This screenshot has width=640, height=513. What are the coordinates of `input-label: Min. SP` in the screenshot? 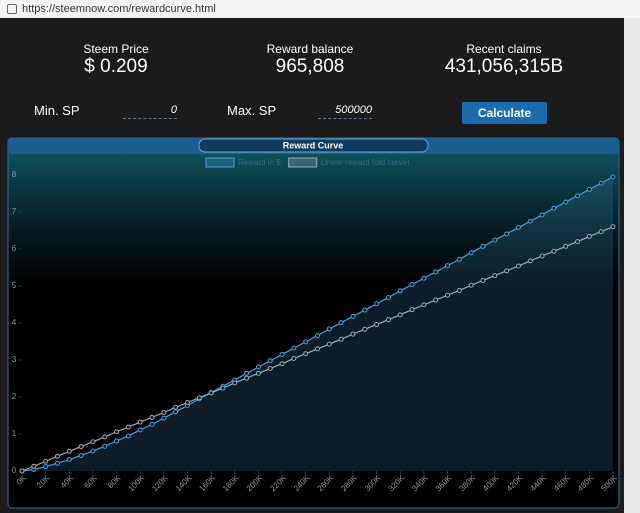 It's located at (57, 110).